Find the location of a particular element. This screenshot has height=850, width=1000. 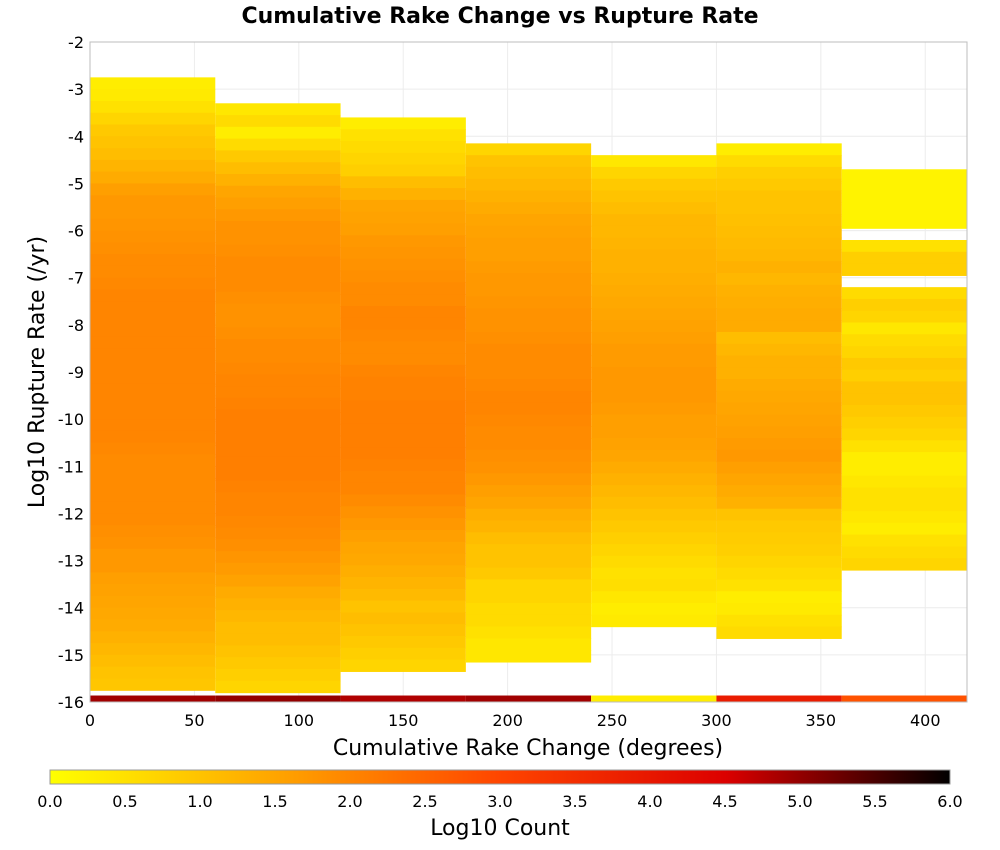

x-tick-label: 350 is located at coordinates (821, 720).